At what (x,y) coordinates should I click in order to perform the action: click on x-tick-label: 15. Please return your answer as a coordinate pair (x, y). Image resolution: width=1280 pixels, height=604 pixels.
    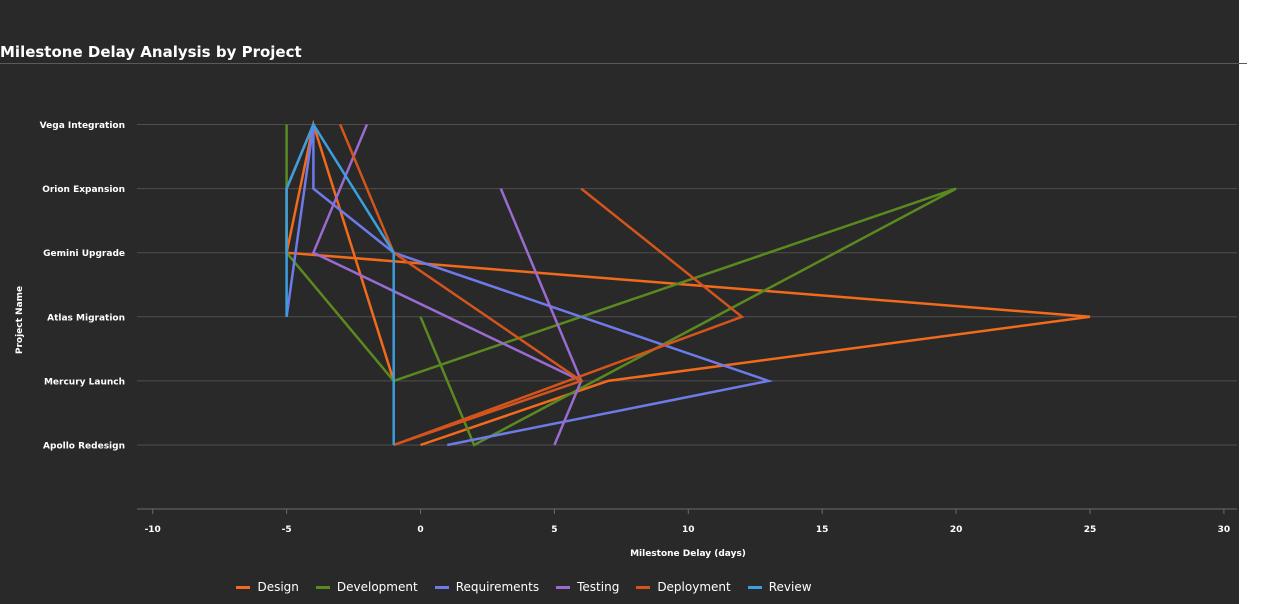
    Looking at the image, I should click on (822, 530).